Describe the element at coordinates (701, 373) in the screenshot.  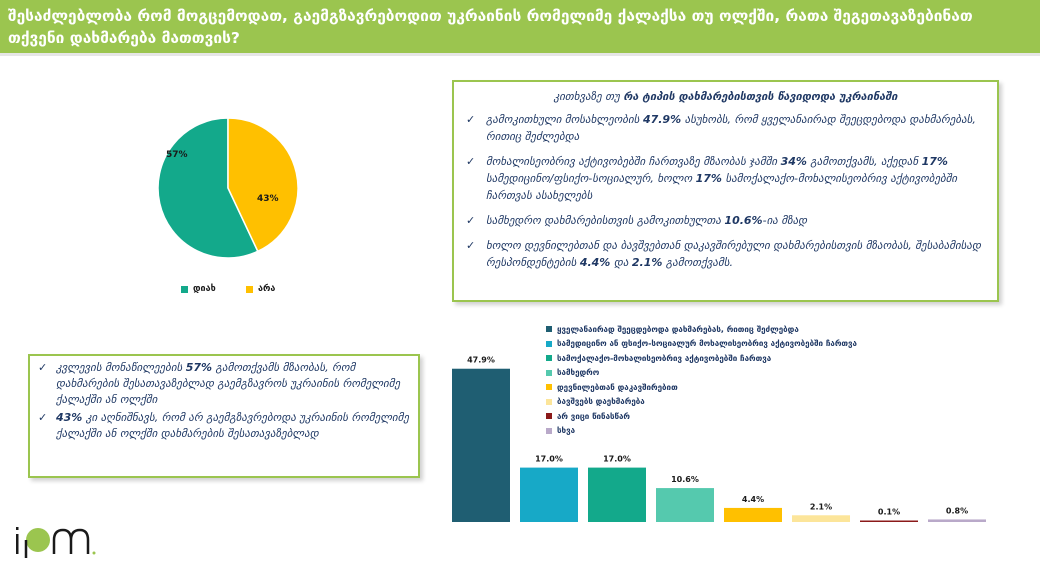
I see `legend-item: სამხედრო` at that location.